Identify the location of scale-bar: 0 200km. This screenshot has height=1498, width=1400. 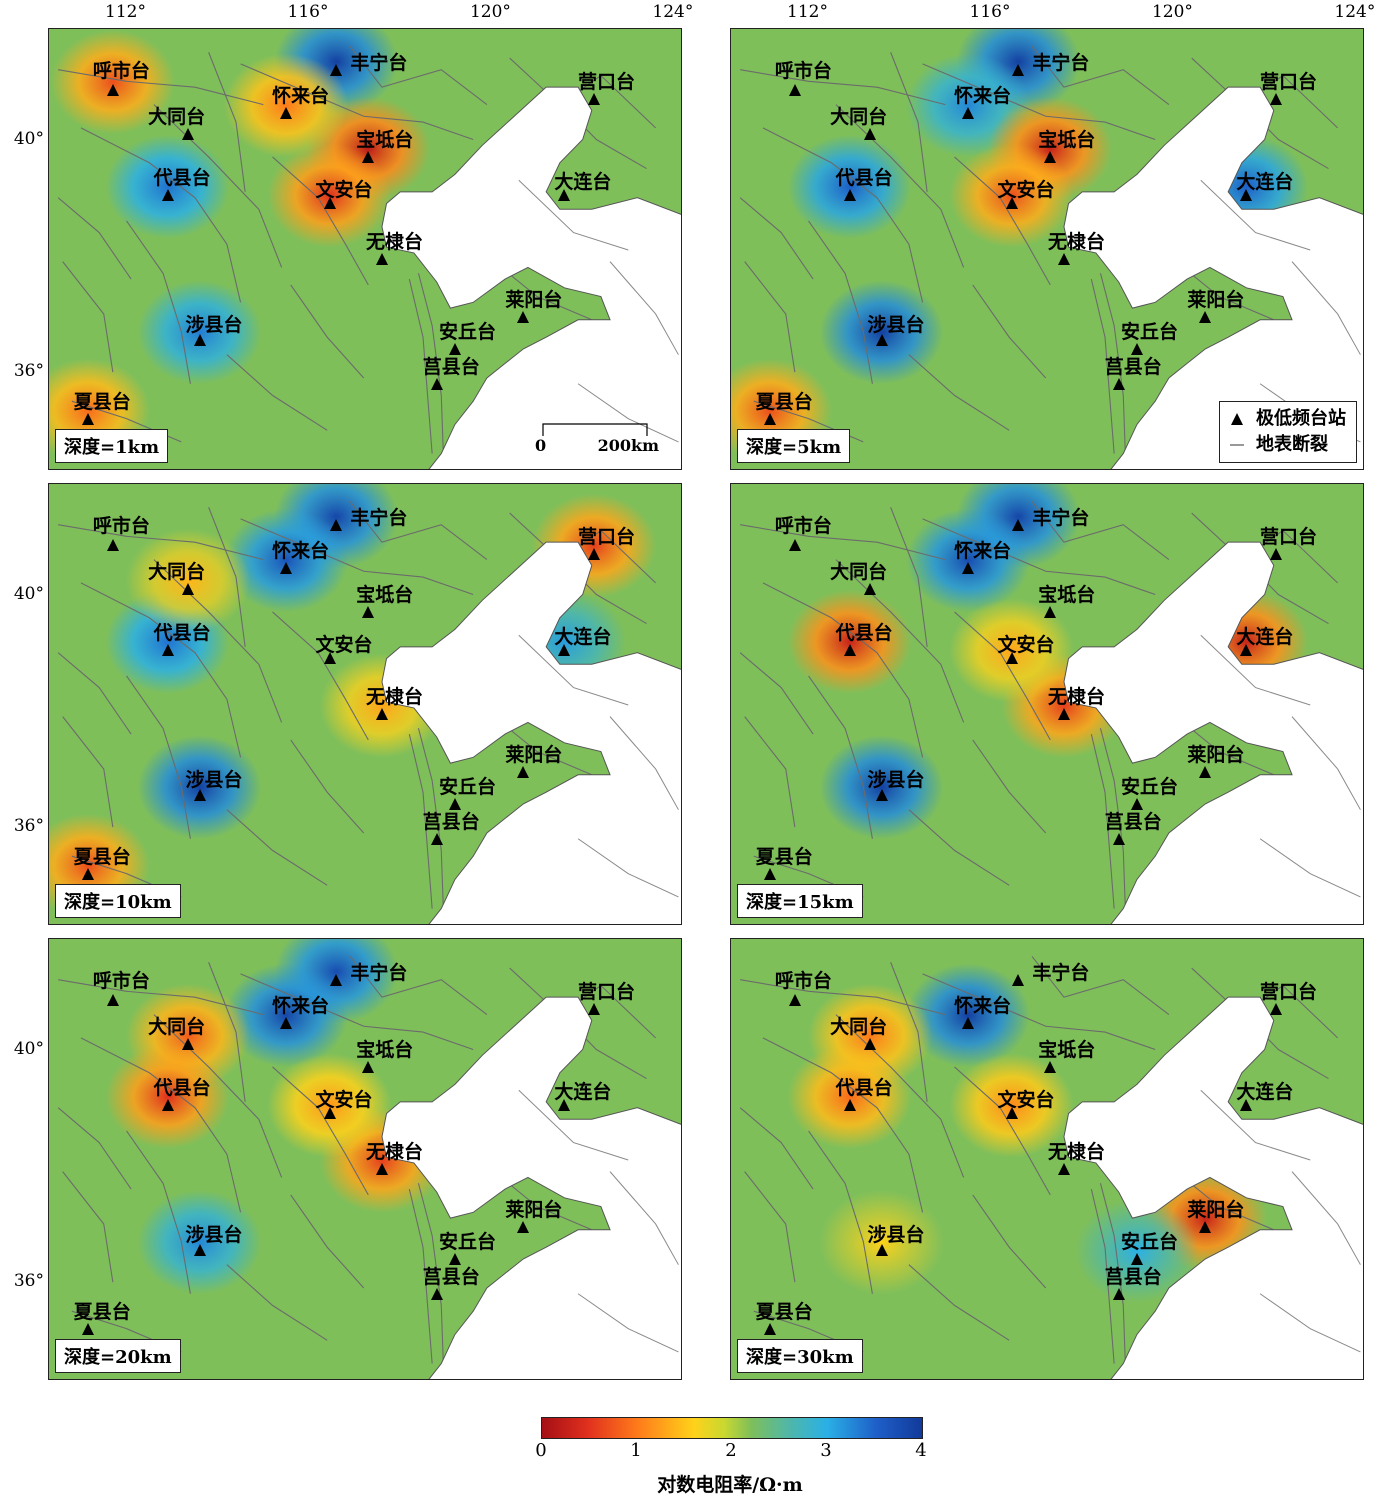
(597, 438).